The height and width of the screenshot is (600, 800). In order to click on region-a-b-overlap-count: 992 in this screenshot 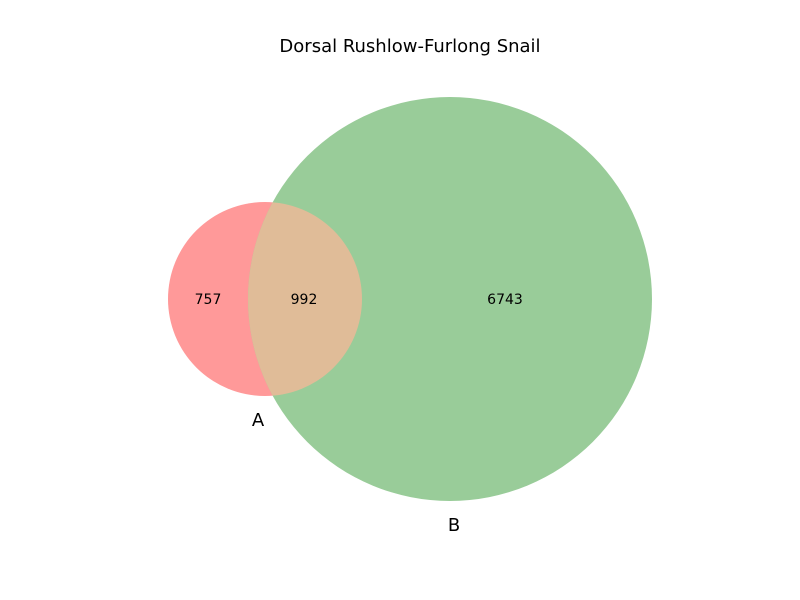, I will do `click(304, 300)`.